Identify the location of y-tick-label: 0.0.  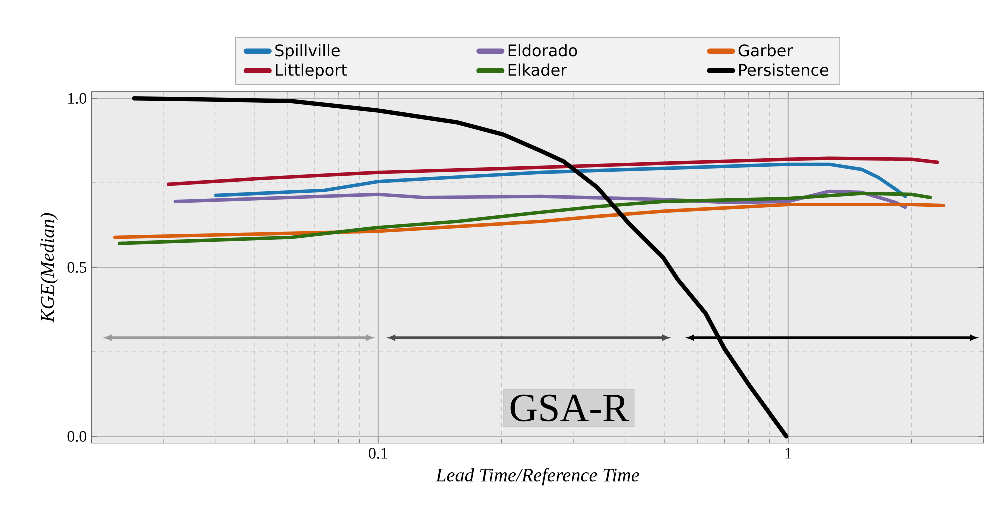
(77, 436).